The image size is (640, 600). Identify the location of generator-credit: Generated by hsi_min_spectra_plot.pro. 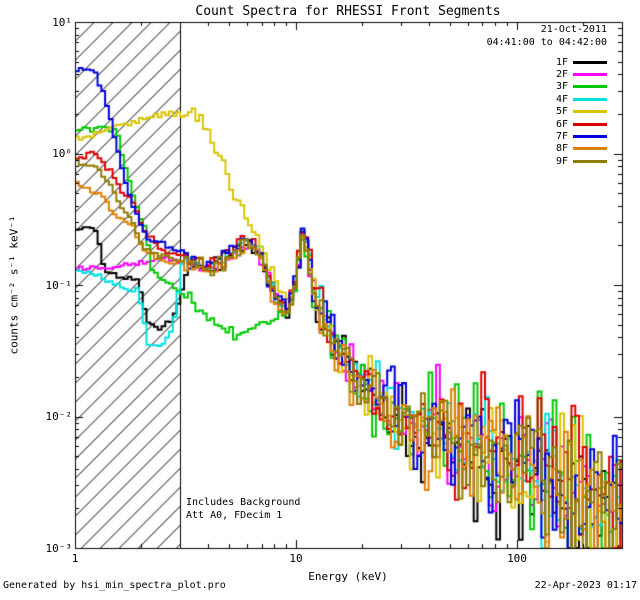
(114, 585).